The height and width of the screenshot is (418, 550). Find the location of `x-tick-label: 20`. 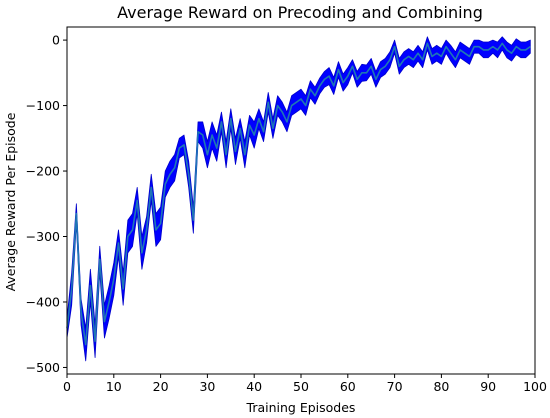

x-tick-label: 20 is located at coordinates (161, 386).